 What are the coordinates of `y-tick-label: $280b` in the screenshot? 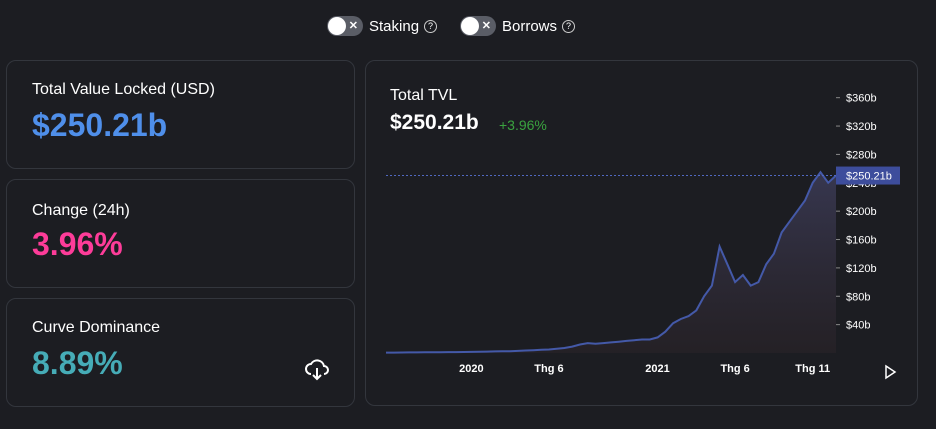 It's located at (861, 155).